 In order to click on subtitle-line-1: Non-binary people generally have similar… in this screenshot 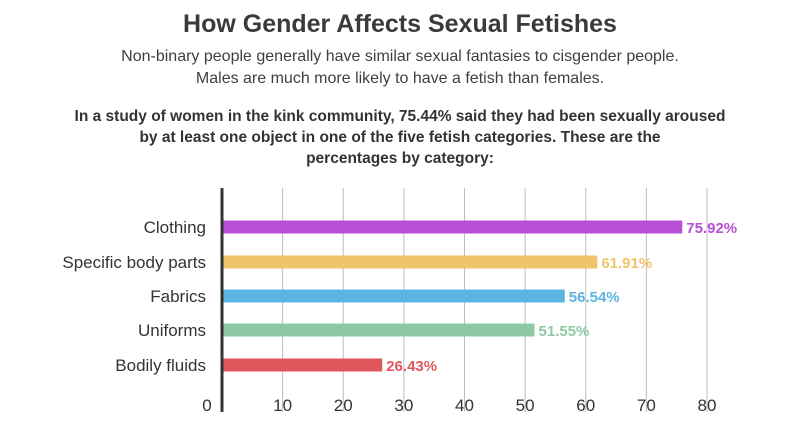, I will do `click(400, 56)`.